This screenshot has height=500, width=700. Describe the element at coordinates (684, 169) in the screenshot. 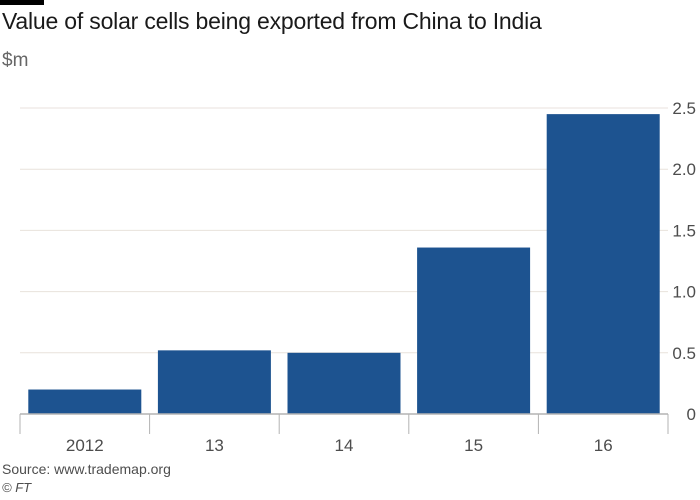

I see `y-tick-label: 2.0` at that location.